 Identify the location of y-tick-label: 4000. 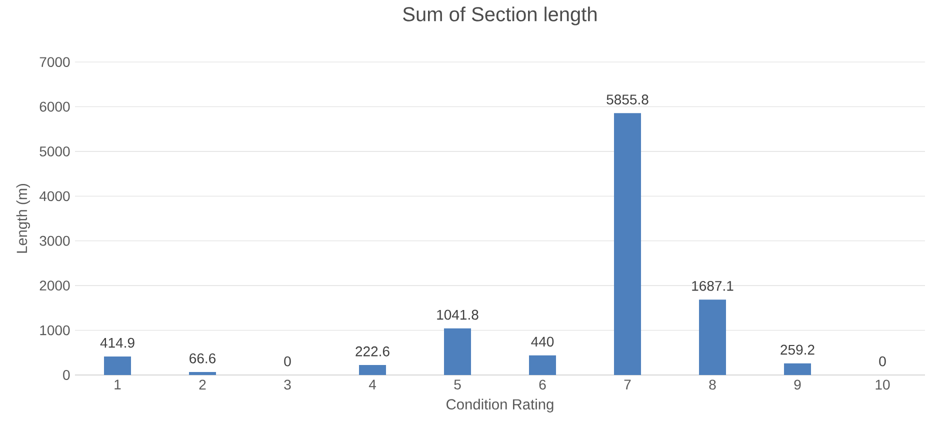
(54, 196).